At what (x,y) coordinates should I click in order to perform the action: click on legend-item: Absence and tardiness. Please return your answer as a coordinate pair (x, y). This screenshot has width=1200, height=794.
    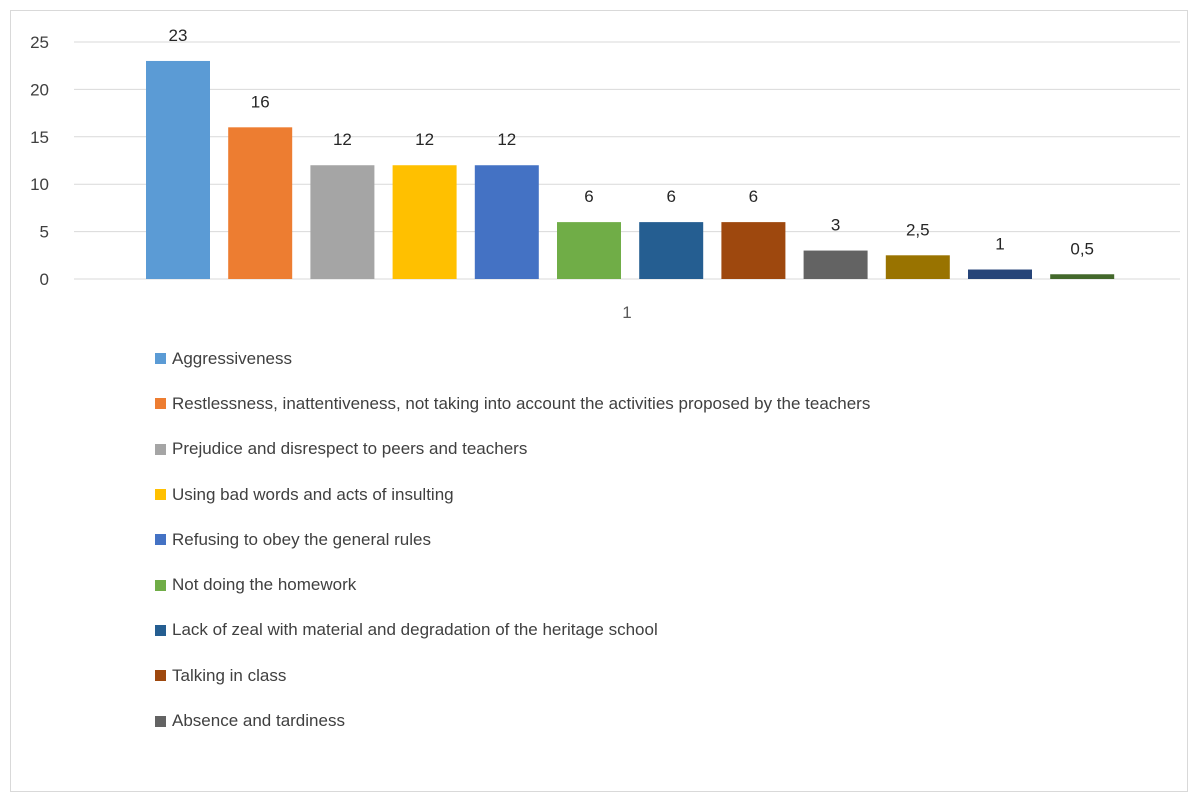
    Looking at the image, I should click on (512, 720).